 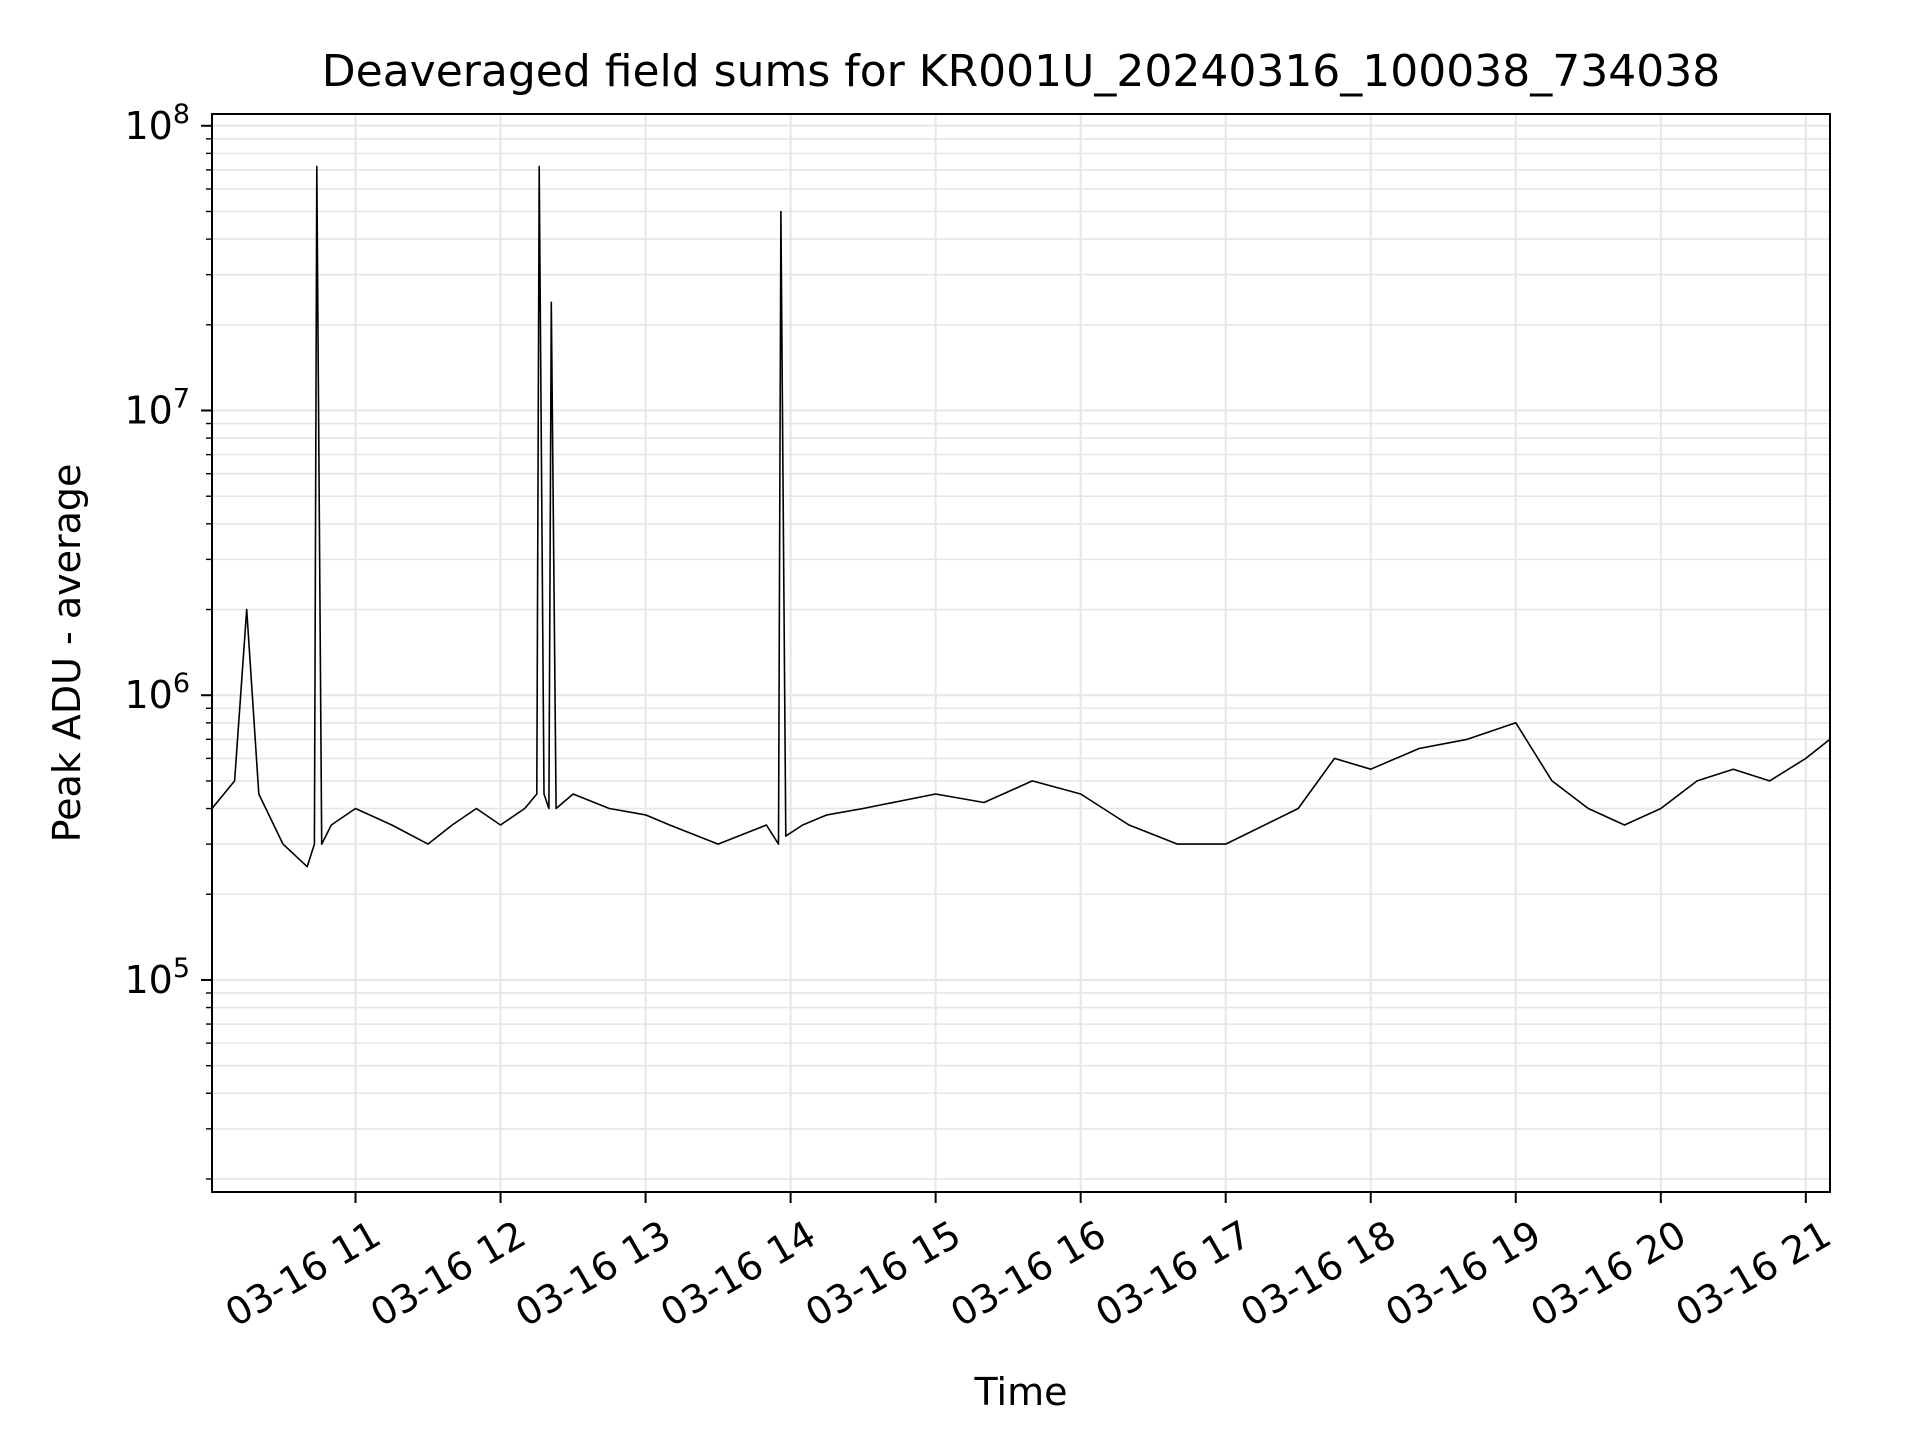 I want to click on y-tick-label: 107, so click(x=157, y=408).